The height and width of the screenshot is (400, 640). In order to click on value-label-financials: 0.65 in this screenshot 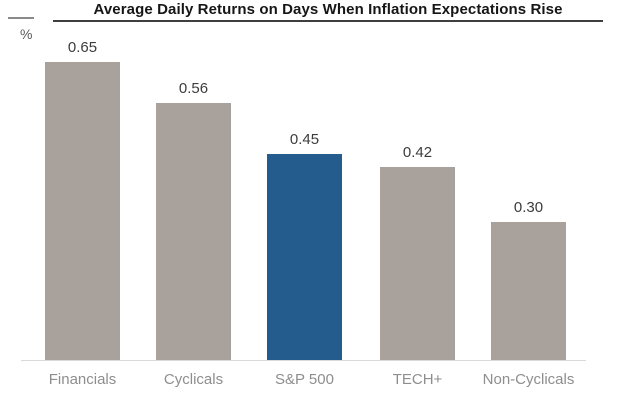, I will do `click(82, 47)`.